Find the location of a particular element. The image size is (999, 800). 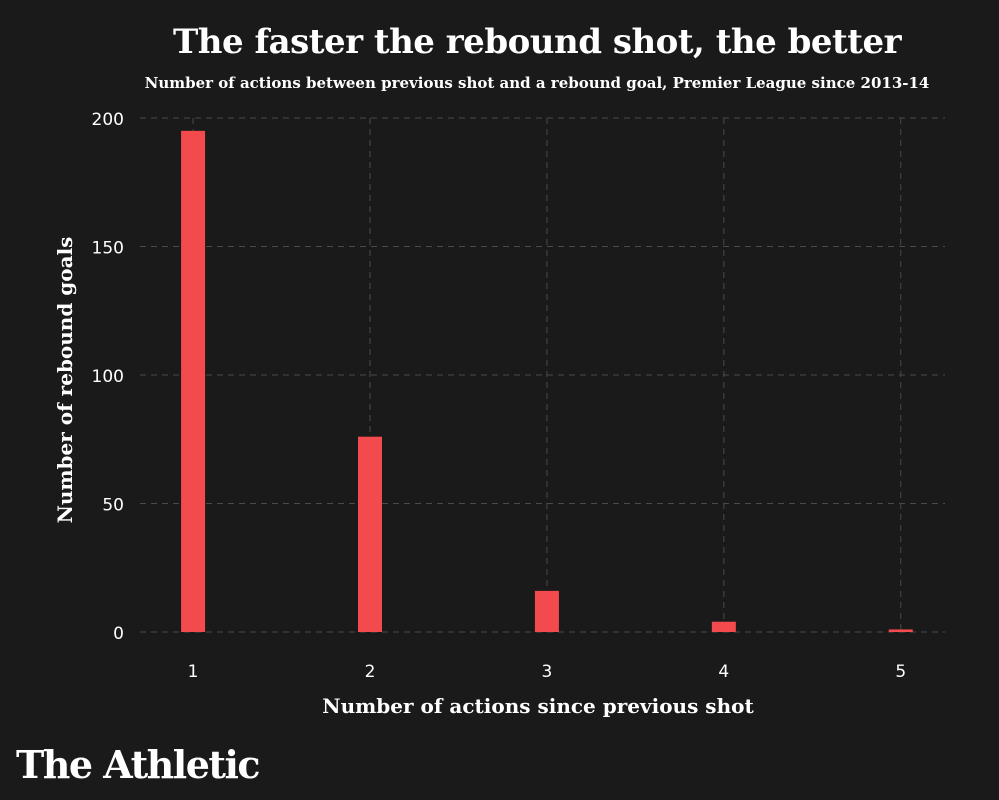

y-tick-label: 100 is located at coordinates (108, 377).